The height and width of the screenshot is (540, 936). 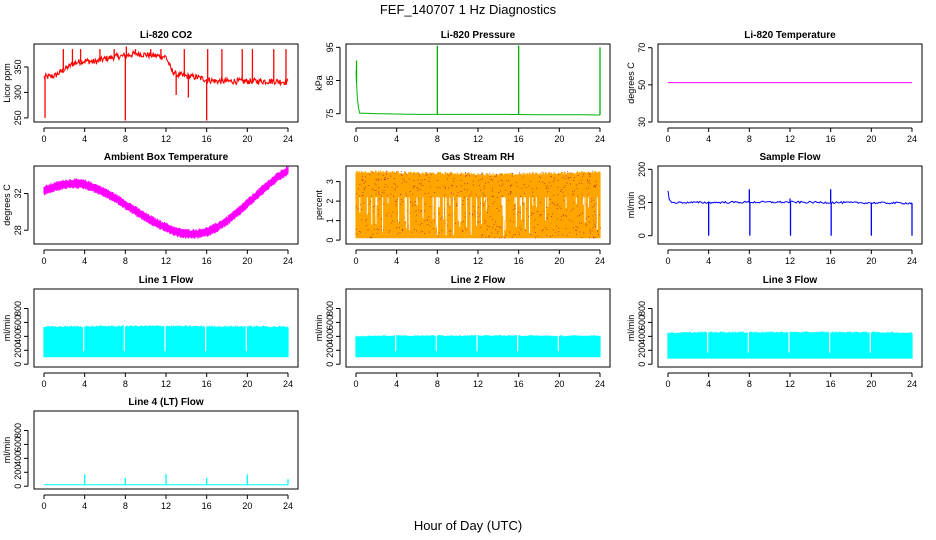 What do you see at coordinates (468, 9) in the screenshot?
I see `page-title: FEF_140707 1 Hz Diagnostics` at bounding box center [468, 9].